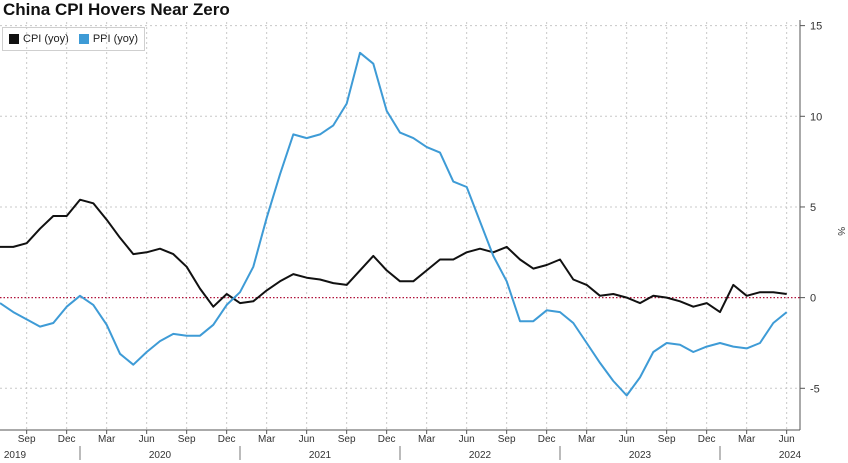  Describe the element at coordinates (74, 39) in the screenshot. I see `legend: CPI (yoy) PPI (yoy)` at that location.